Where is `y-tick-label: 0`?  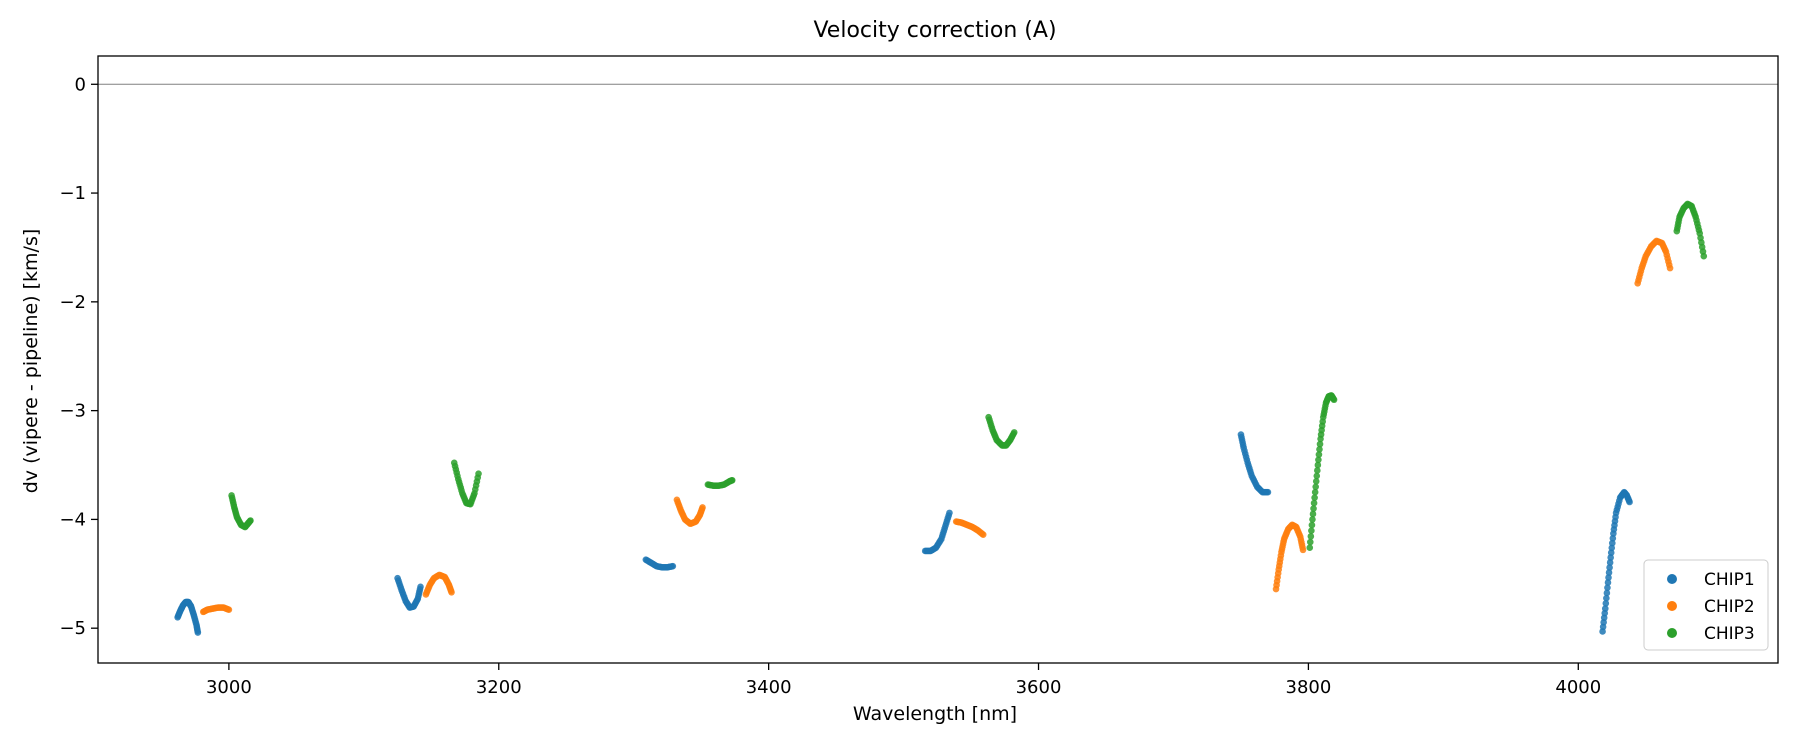
y-tick-label: 0 is located at coordinates (80, 84).